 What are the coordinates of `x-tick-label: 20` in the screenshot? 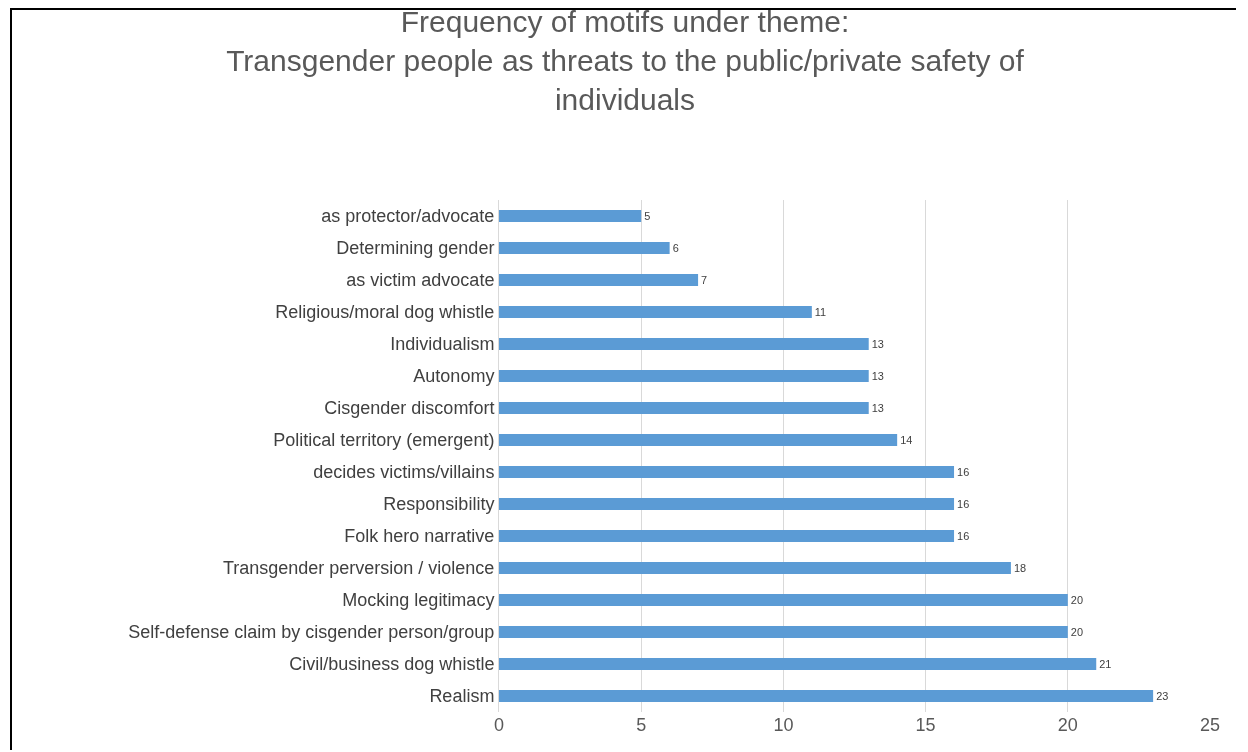 It's located at (1067, 725).